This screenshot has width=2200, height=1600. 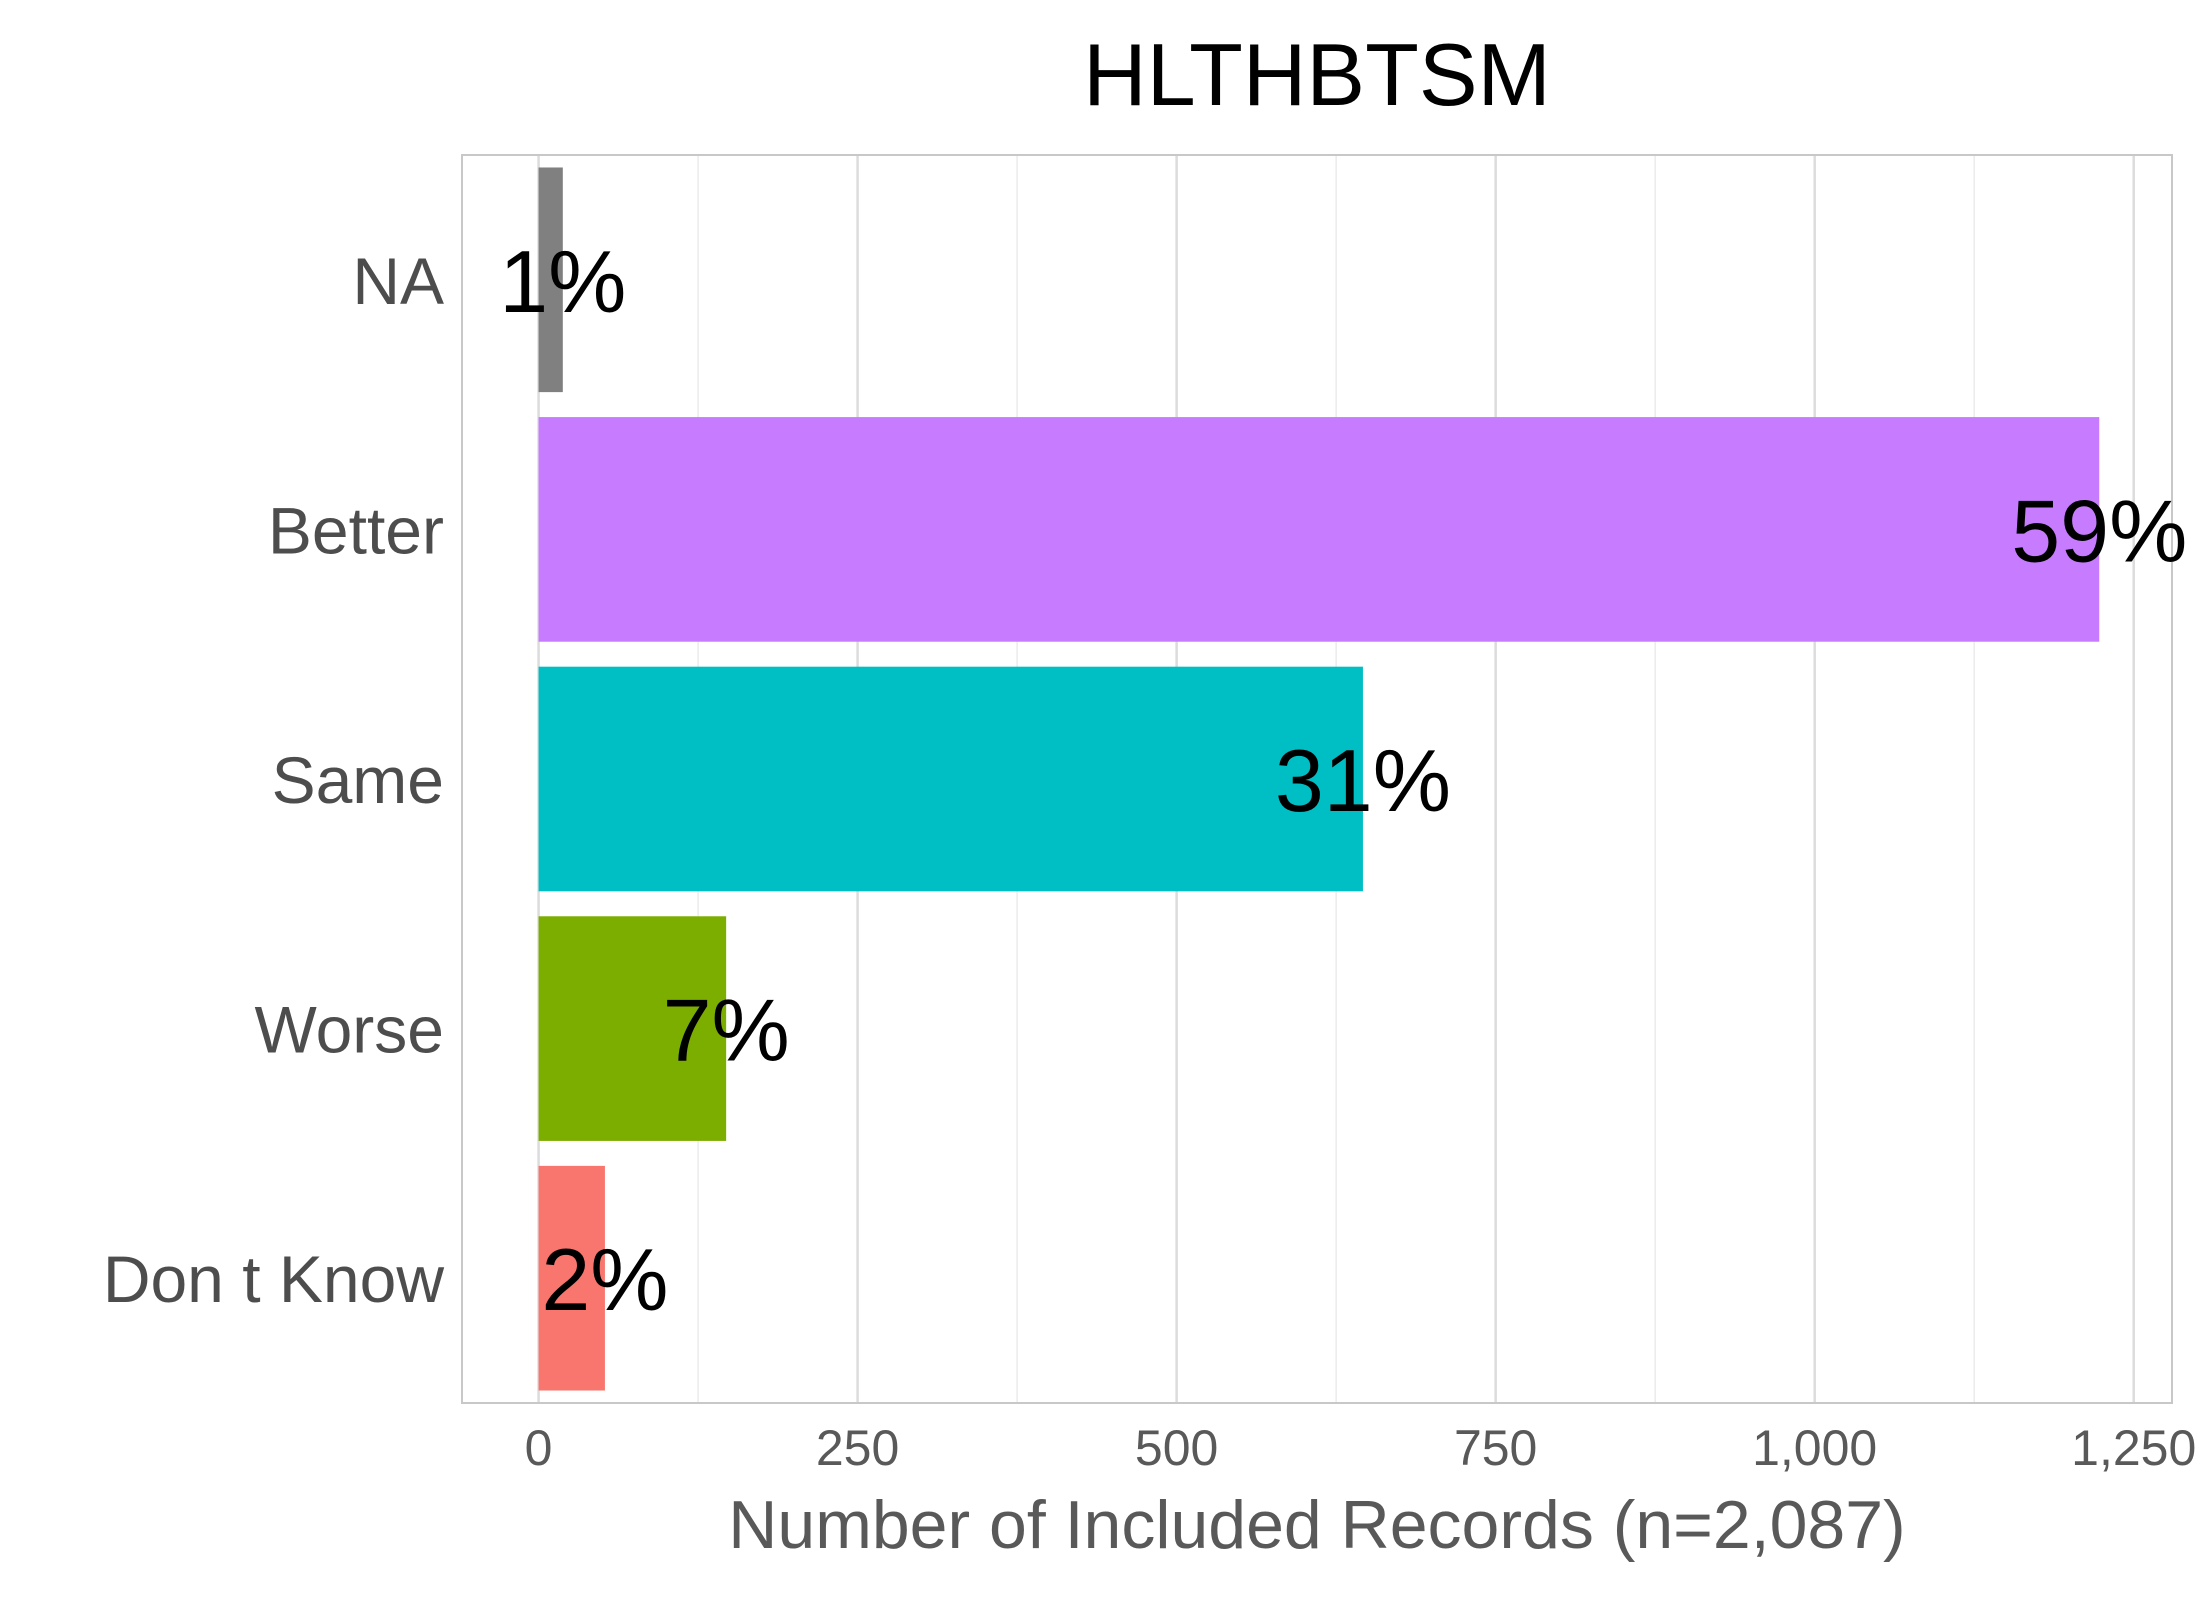 I want to click on chart-title: HLTHBTSM, so click(x=1317, y=74).